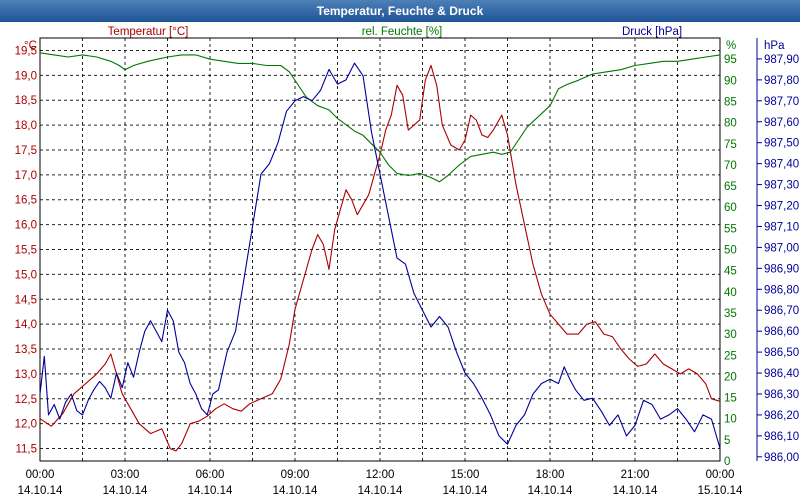 Image resolution: width=800 pixels, height=500 pixels. What do you see at coordinates (730, 208) in the screenshot?
I see `humidity-tick-label: 60` at bounding box center [730, 208].